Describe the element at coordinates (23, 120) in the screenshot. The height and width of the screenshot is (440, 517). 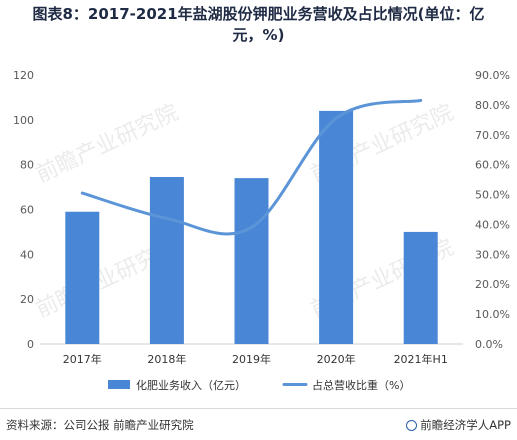
I see `y-left-tick-label: 100` at that location.